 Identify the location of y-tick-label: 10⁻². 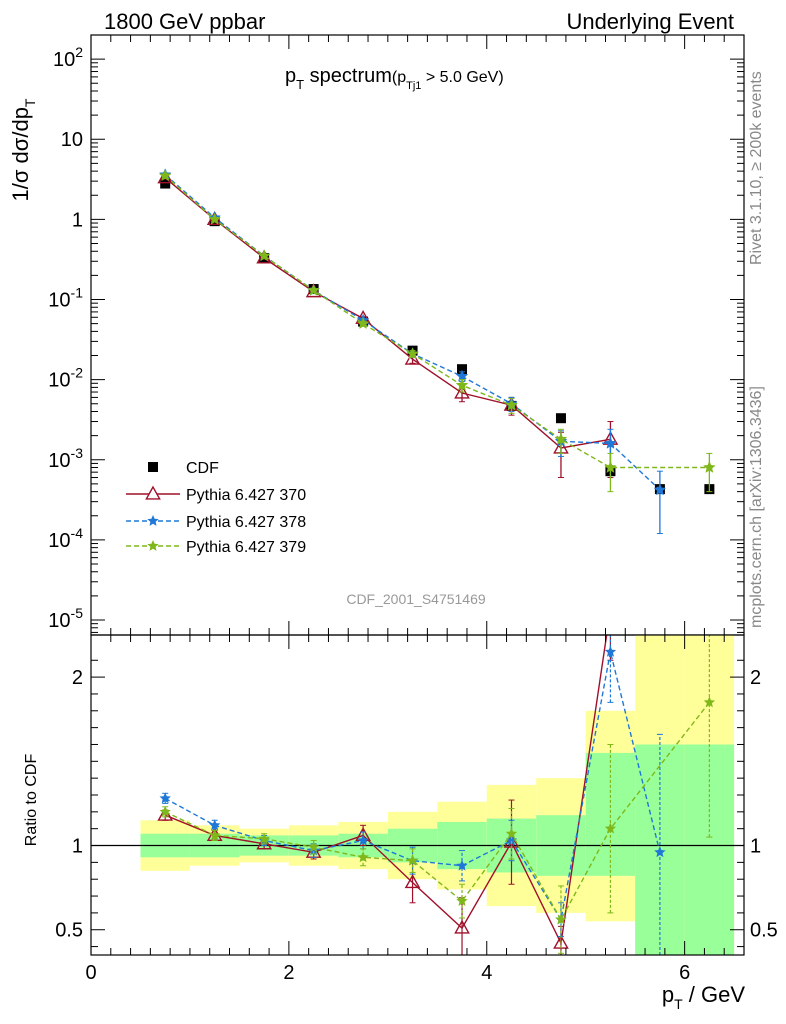
(65, 378).